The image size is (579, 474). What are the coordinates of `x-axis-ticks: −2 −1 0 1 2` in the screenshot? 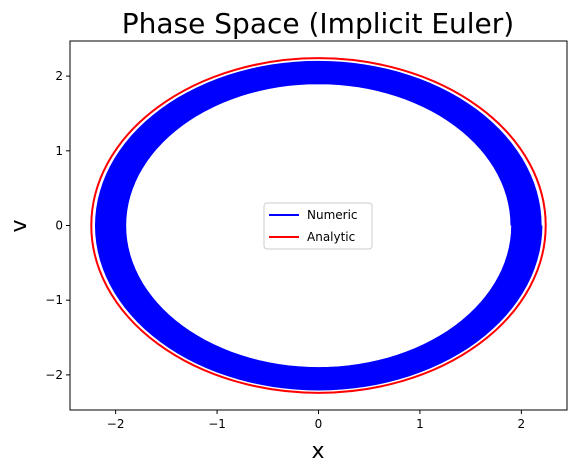 It's located at (316, 420).